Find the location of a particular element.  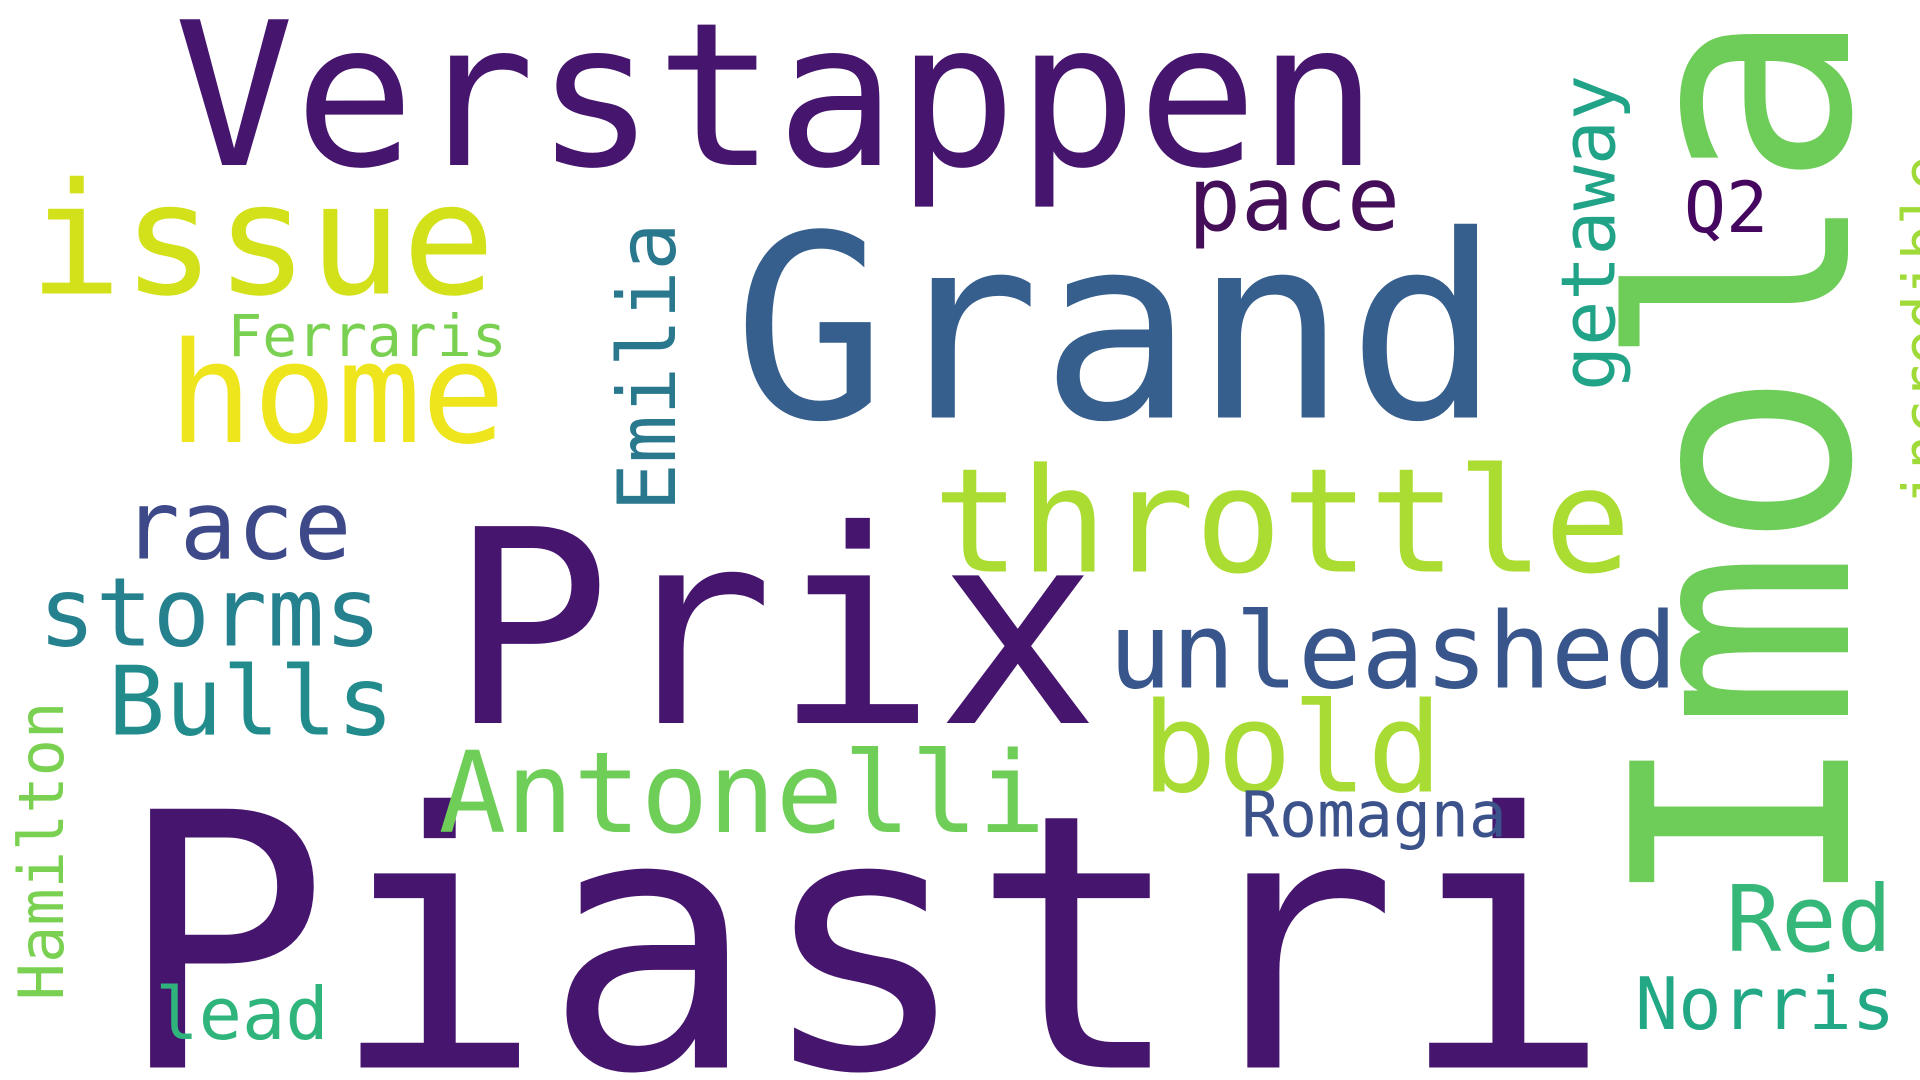

word-red: Red is located at coordinates (1809, 919).